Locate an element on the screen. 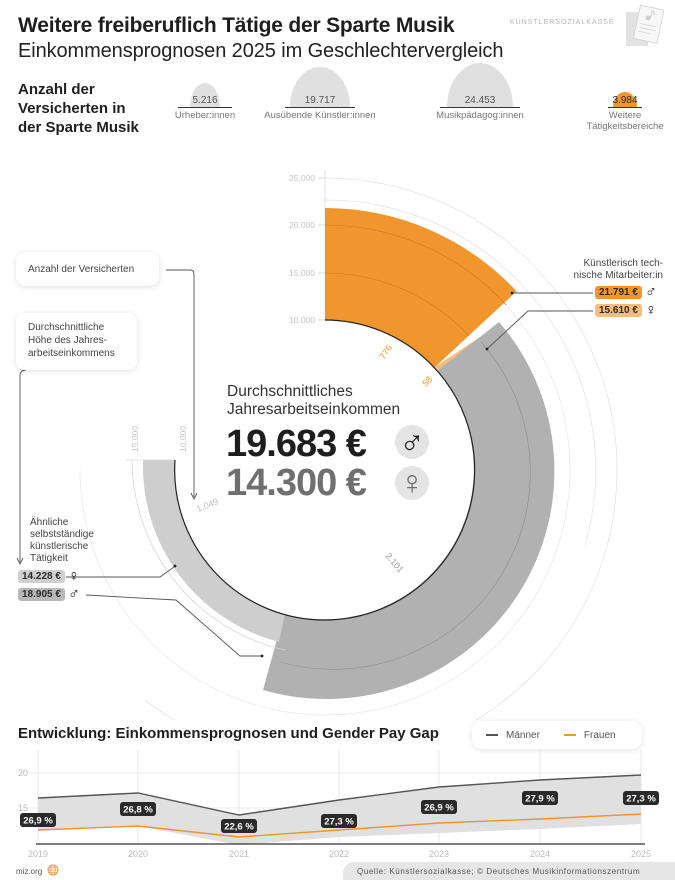 The image size is (675, 880). callout-insured-count: Anzahl der Versicherten is located at coordinates (87, 269).